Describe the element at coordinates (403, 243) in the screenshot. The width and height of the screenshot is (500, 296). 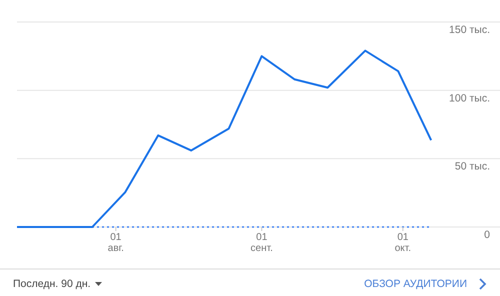
I see `x-tick-label: 01 окт.` at that location.